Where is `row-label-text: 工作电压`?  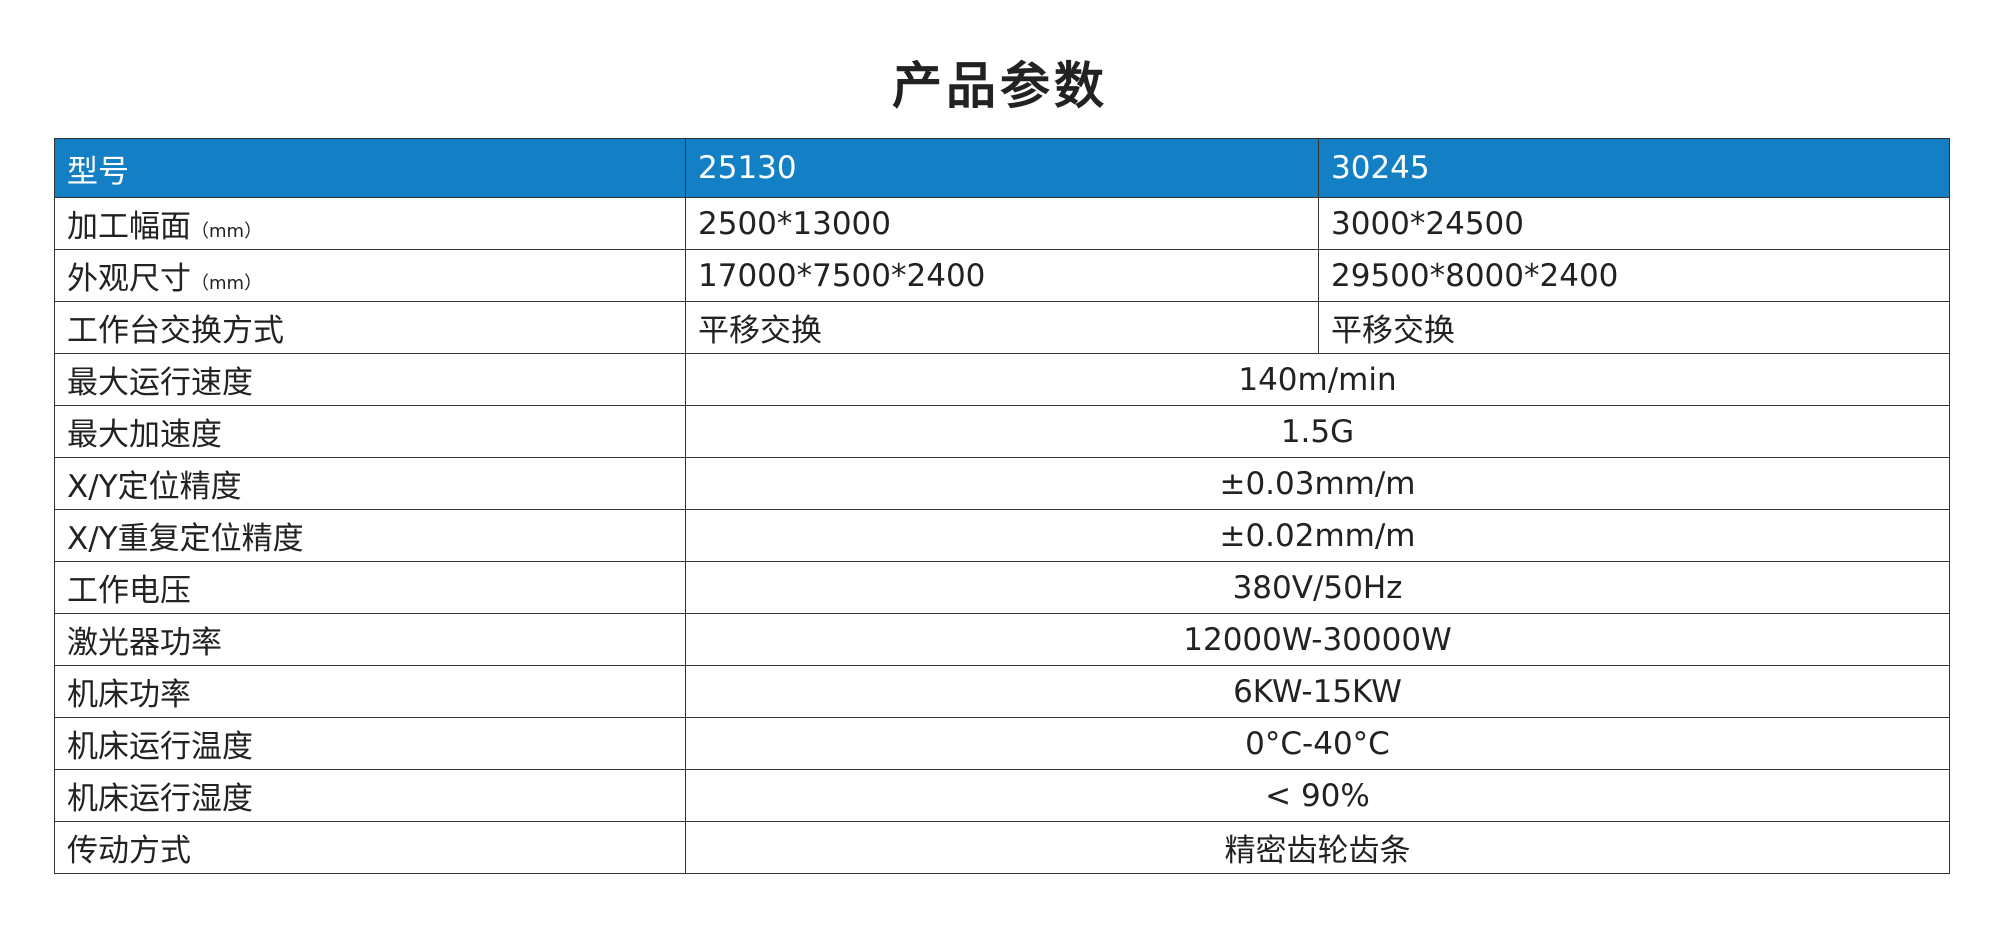 row-label-text: 工作电压 is located at coordinates (129, 591).